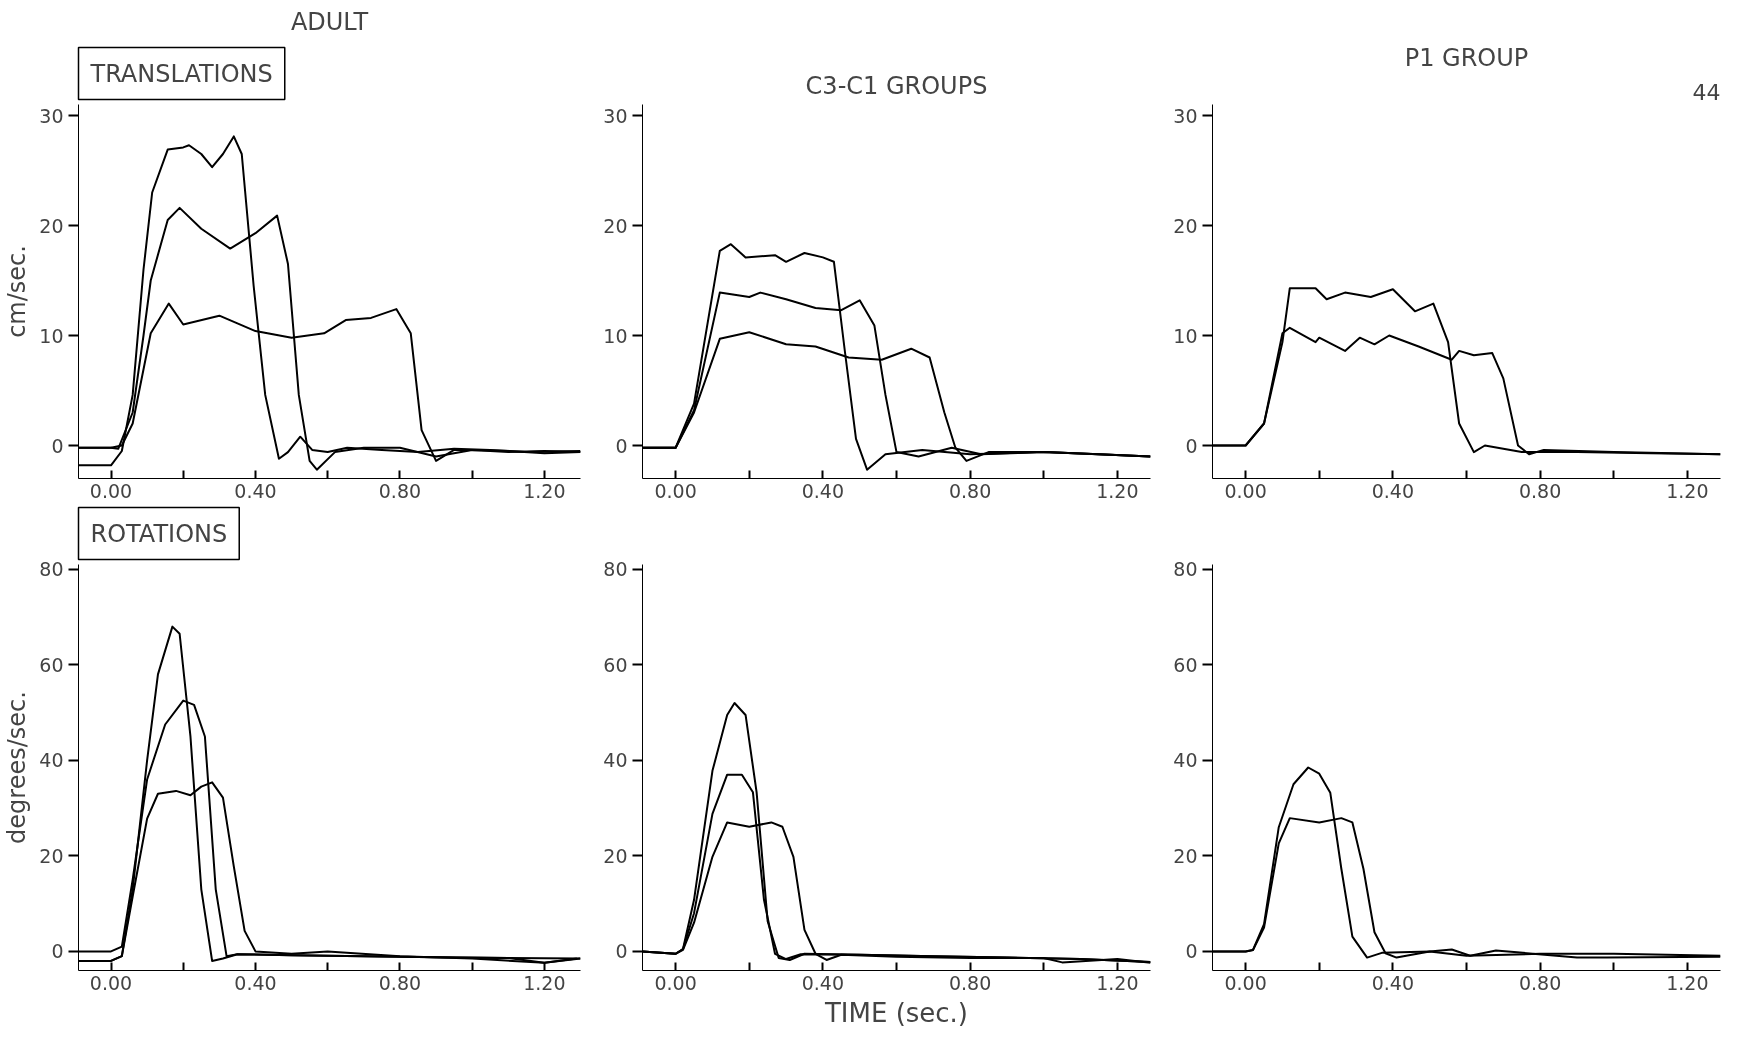  I want to click on chart-title: P1 GROUP, so click(1466, 57).